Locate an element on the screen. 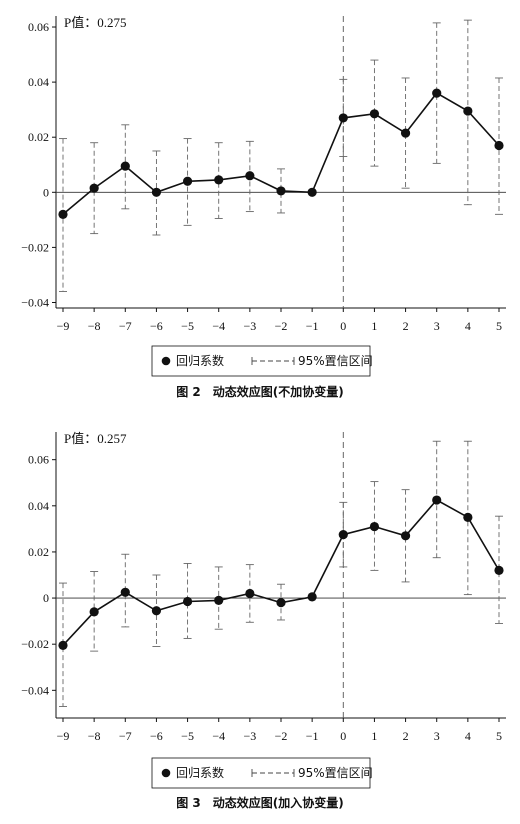 The image size is (520, 824). figure-caption: 图 2 动态效应图(不加协变量) is located at coordinates (260, 391).